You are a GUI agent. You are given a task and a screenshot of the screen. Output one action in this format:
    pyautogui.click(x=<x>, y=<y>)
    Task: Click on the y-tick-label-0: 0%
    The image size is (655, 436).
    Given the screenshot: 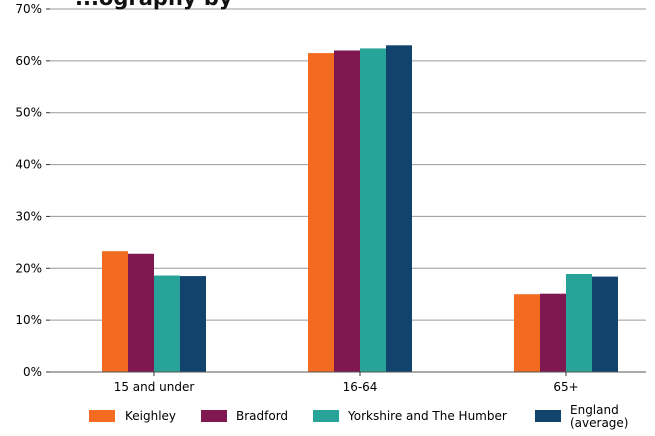 What is the action you would take?
    pyautogui.click(x=32, y=372)
    